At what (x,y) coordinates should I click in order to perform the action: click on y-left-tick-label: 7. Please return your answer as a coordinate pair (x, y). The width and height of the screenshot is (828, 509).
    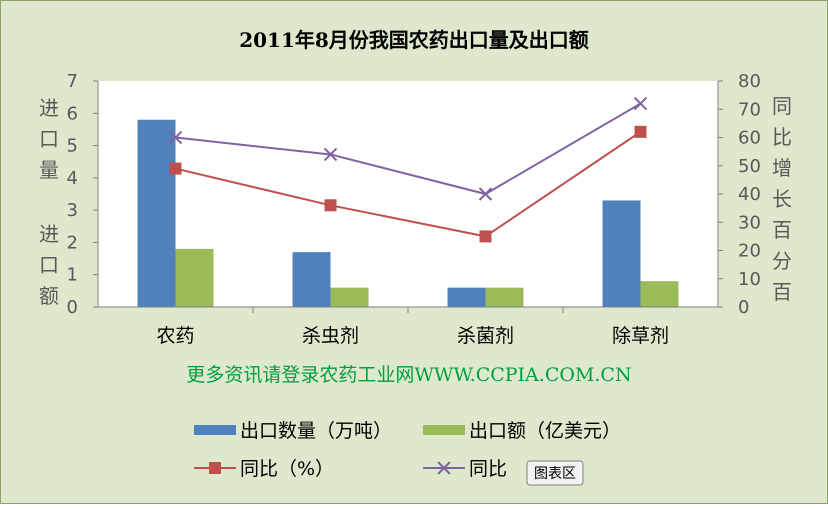
    Looking at the image, I should click on (72, 81).